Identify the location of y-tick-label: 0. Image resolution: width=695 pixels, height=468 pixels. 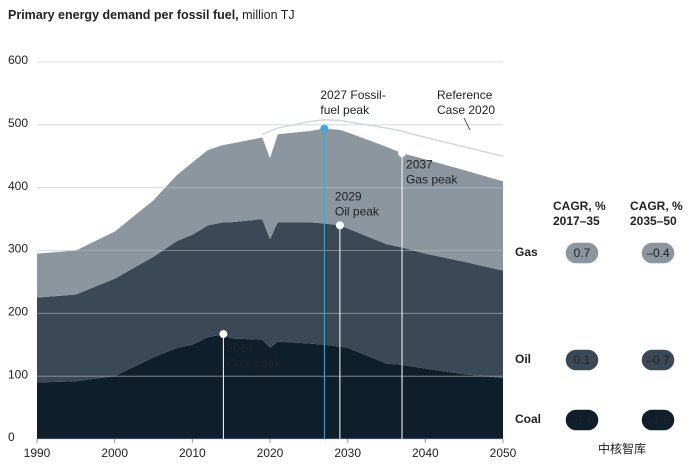
(11, 437).